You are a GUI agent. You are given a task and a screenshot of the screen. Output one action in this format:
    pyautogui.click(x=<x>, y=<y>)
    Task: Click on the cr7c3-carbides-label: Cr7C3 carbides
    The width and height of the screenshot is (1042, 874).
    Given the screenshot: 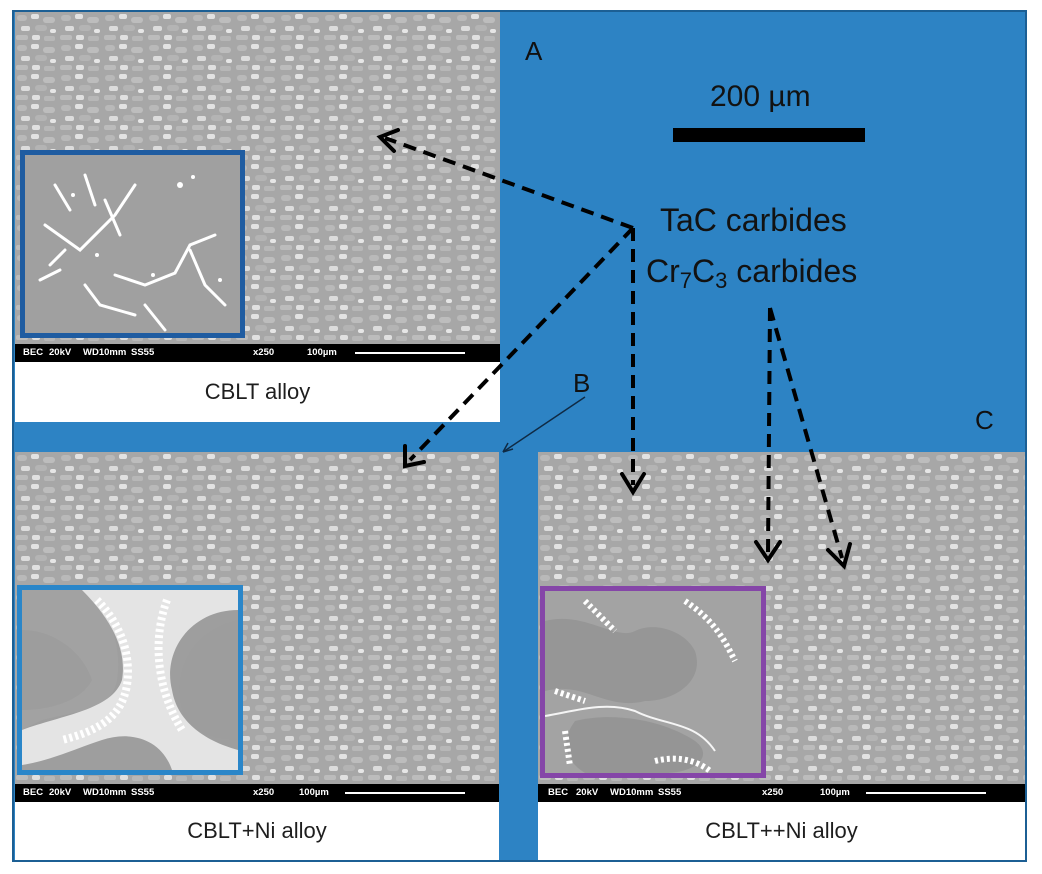 What is the action you would take?
    pyautogui.click(x=752, y=273)
    